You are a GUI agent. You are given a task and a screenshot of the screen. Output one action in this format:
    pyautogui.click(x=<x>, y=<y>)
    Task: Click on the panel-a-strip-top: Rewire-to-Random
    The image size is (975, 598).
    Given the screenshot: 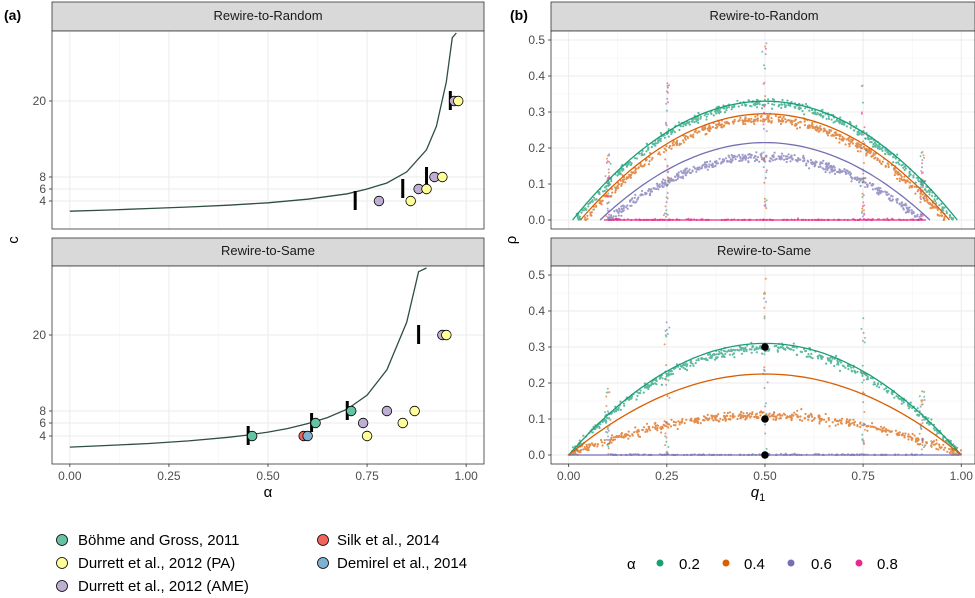 What is the action you would take?
    pyautogui.click(x=267, y=15)
    